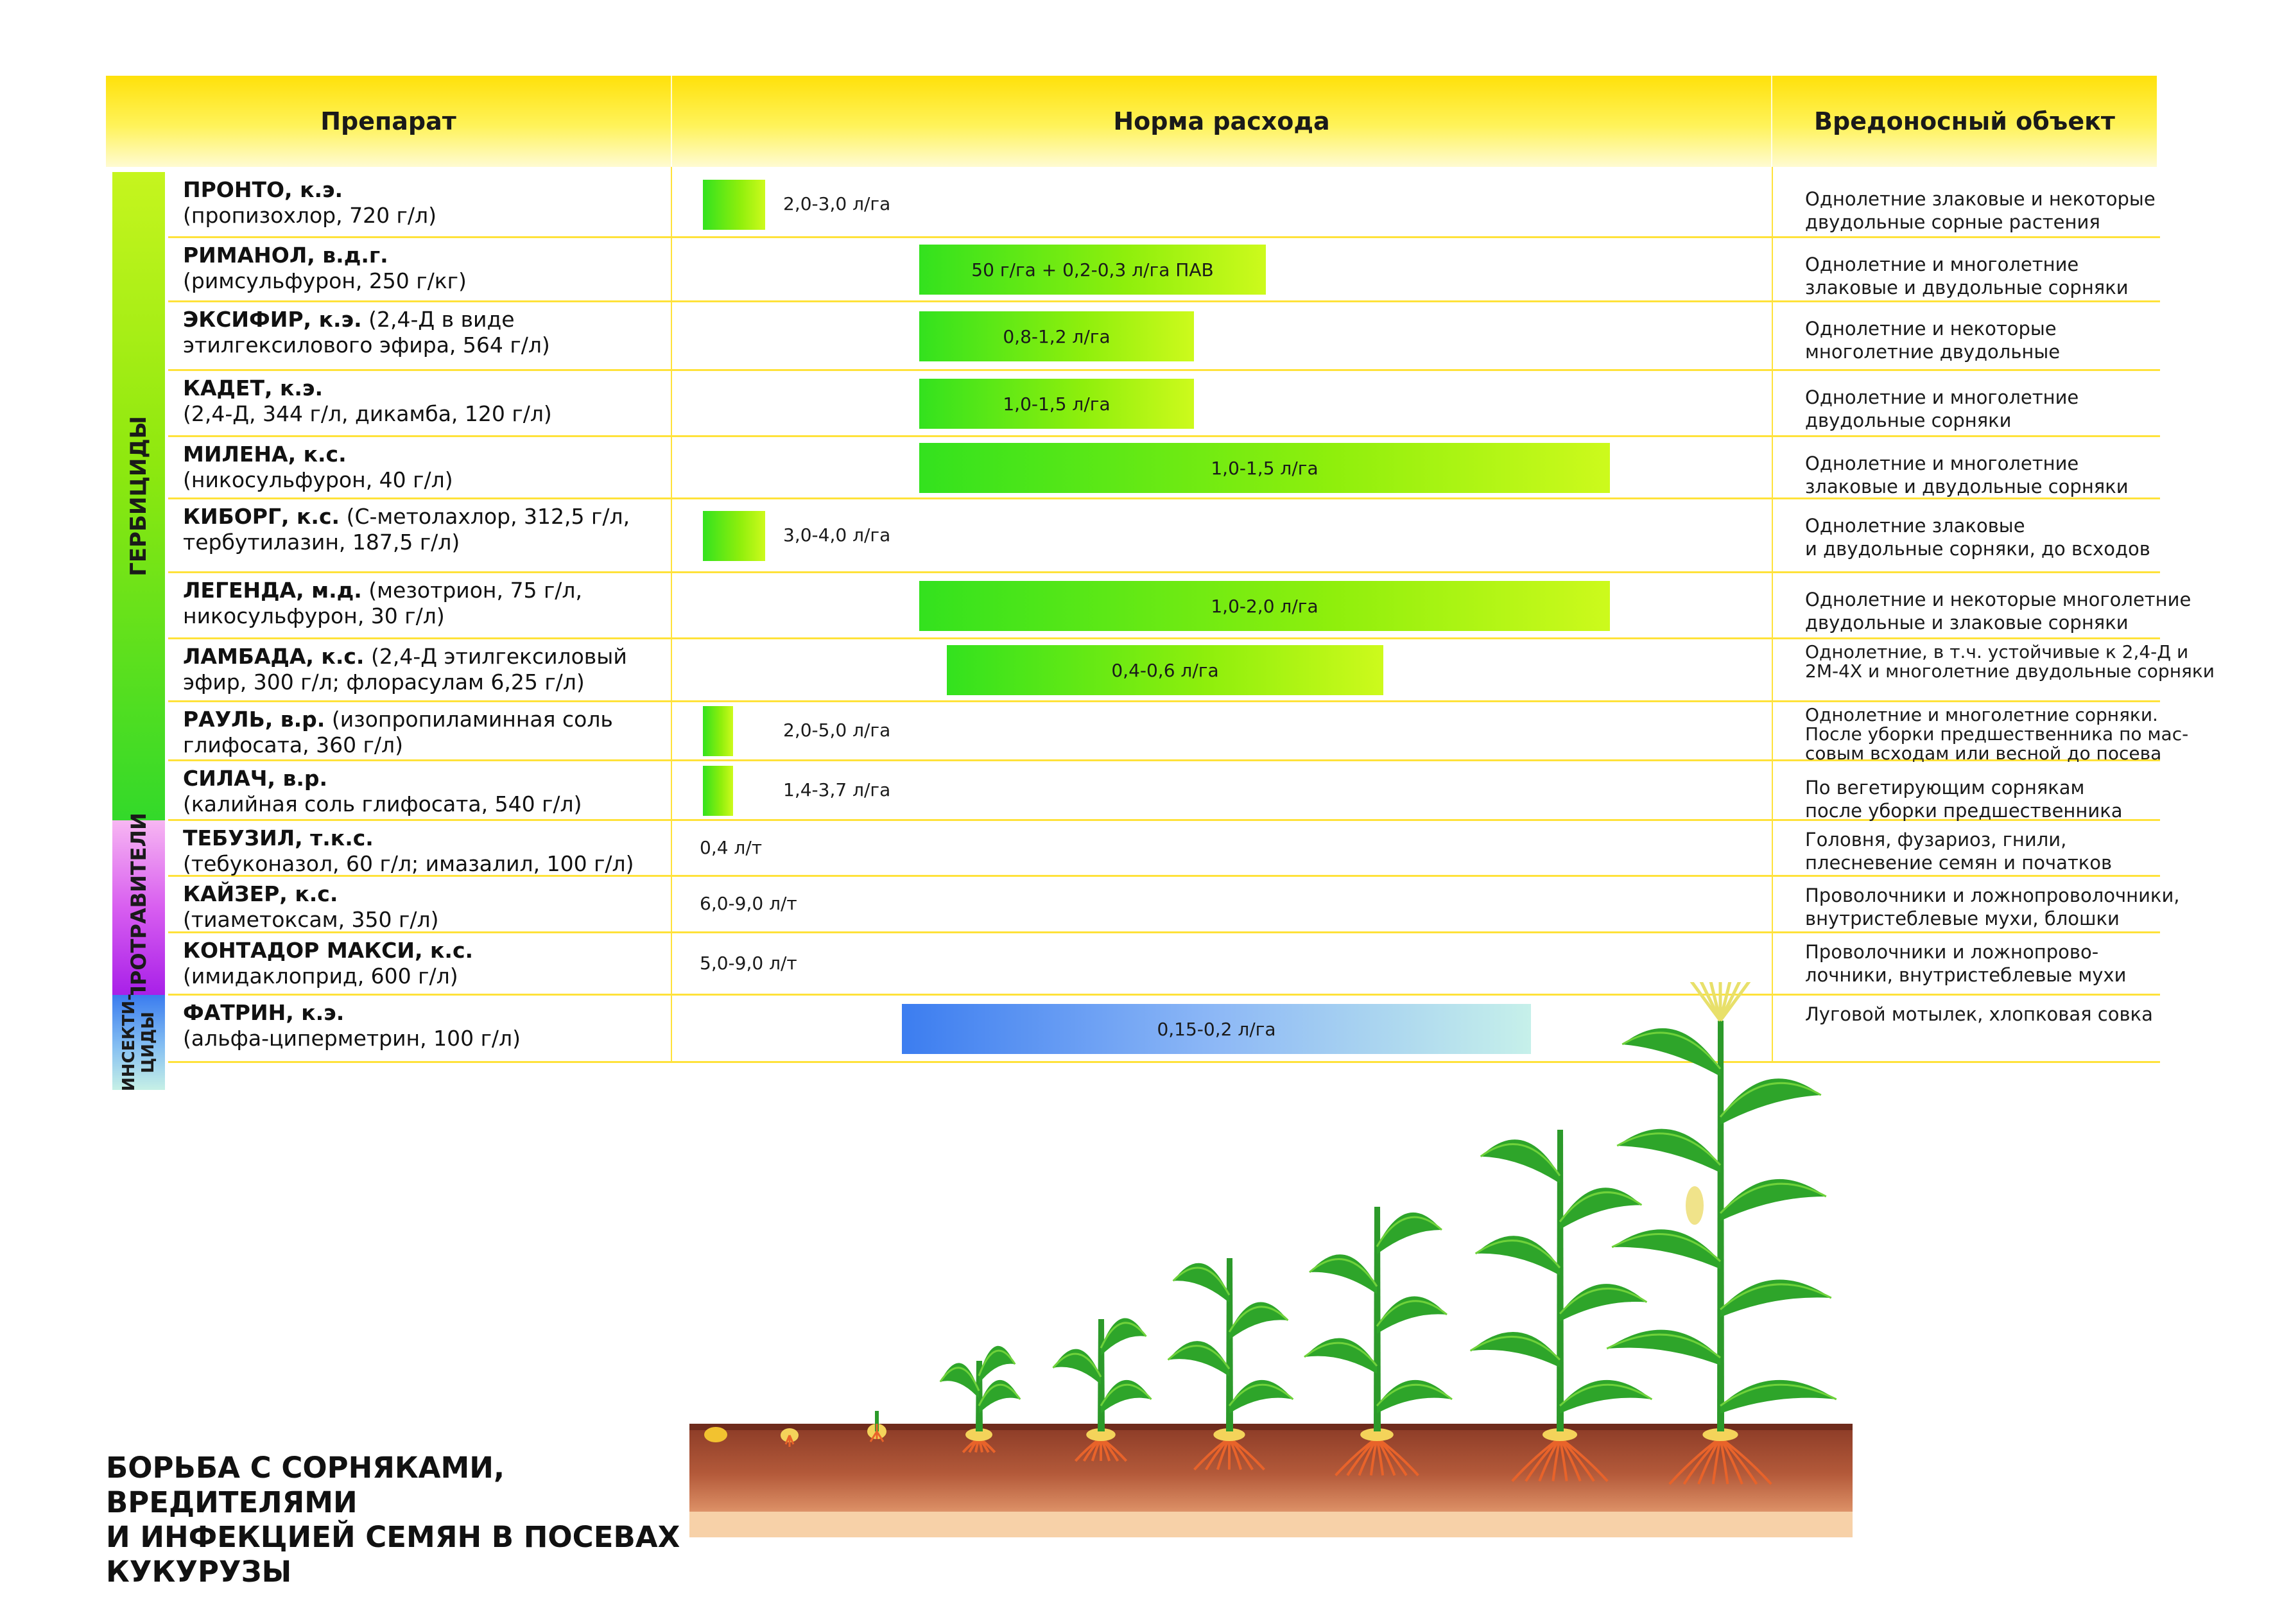 This screenshot has height=1624, width=2282. Describe the element at coordinates (1964, 811) in the screenshot. I see `target-line: после уборки предшественника` at that location.